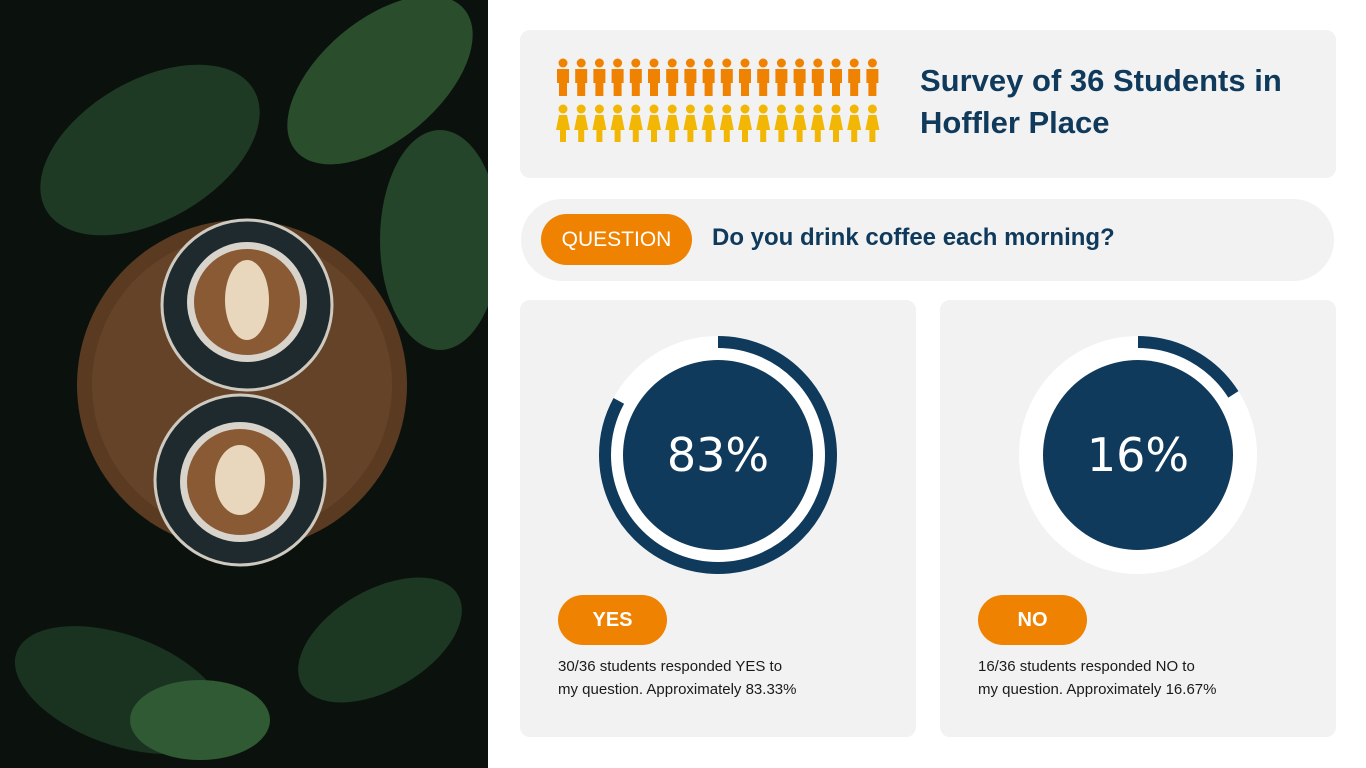  I want to click on title: Survey of 36 Students in Hoffler Place, so click(1101, 101).